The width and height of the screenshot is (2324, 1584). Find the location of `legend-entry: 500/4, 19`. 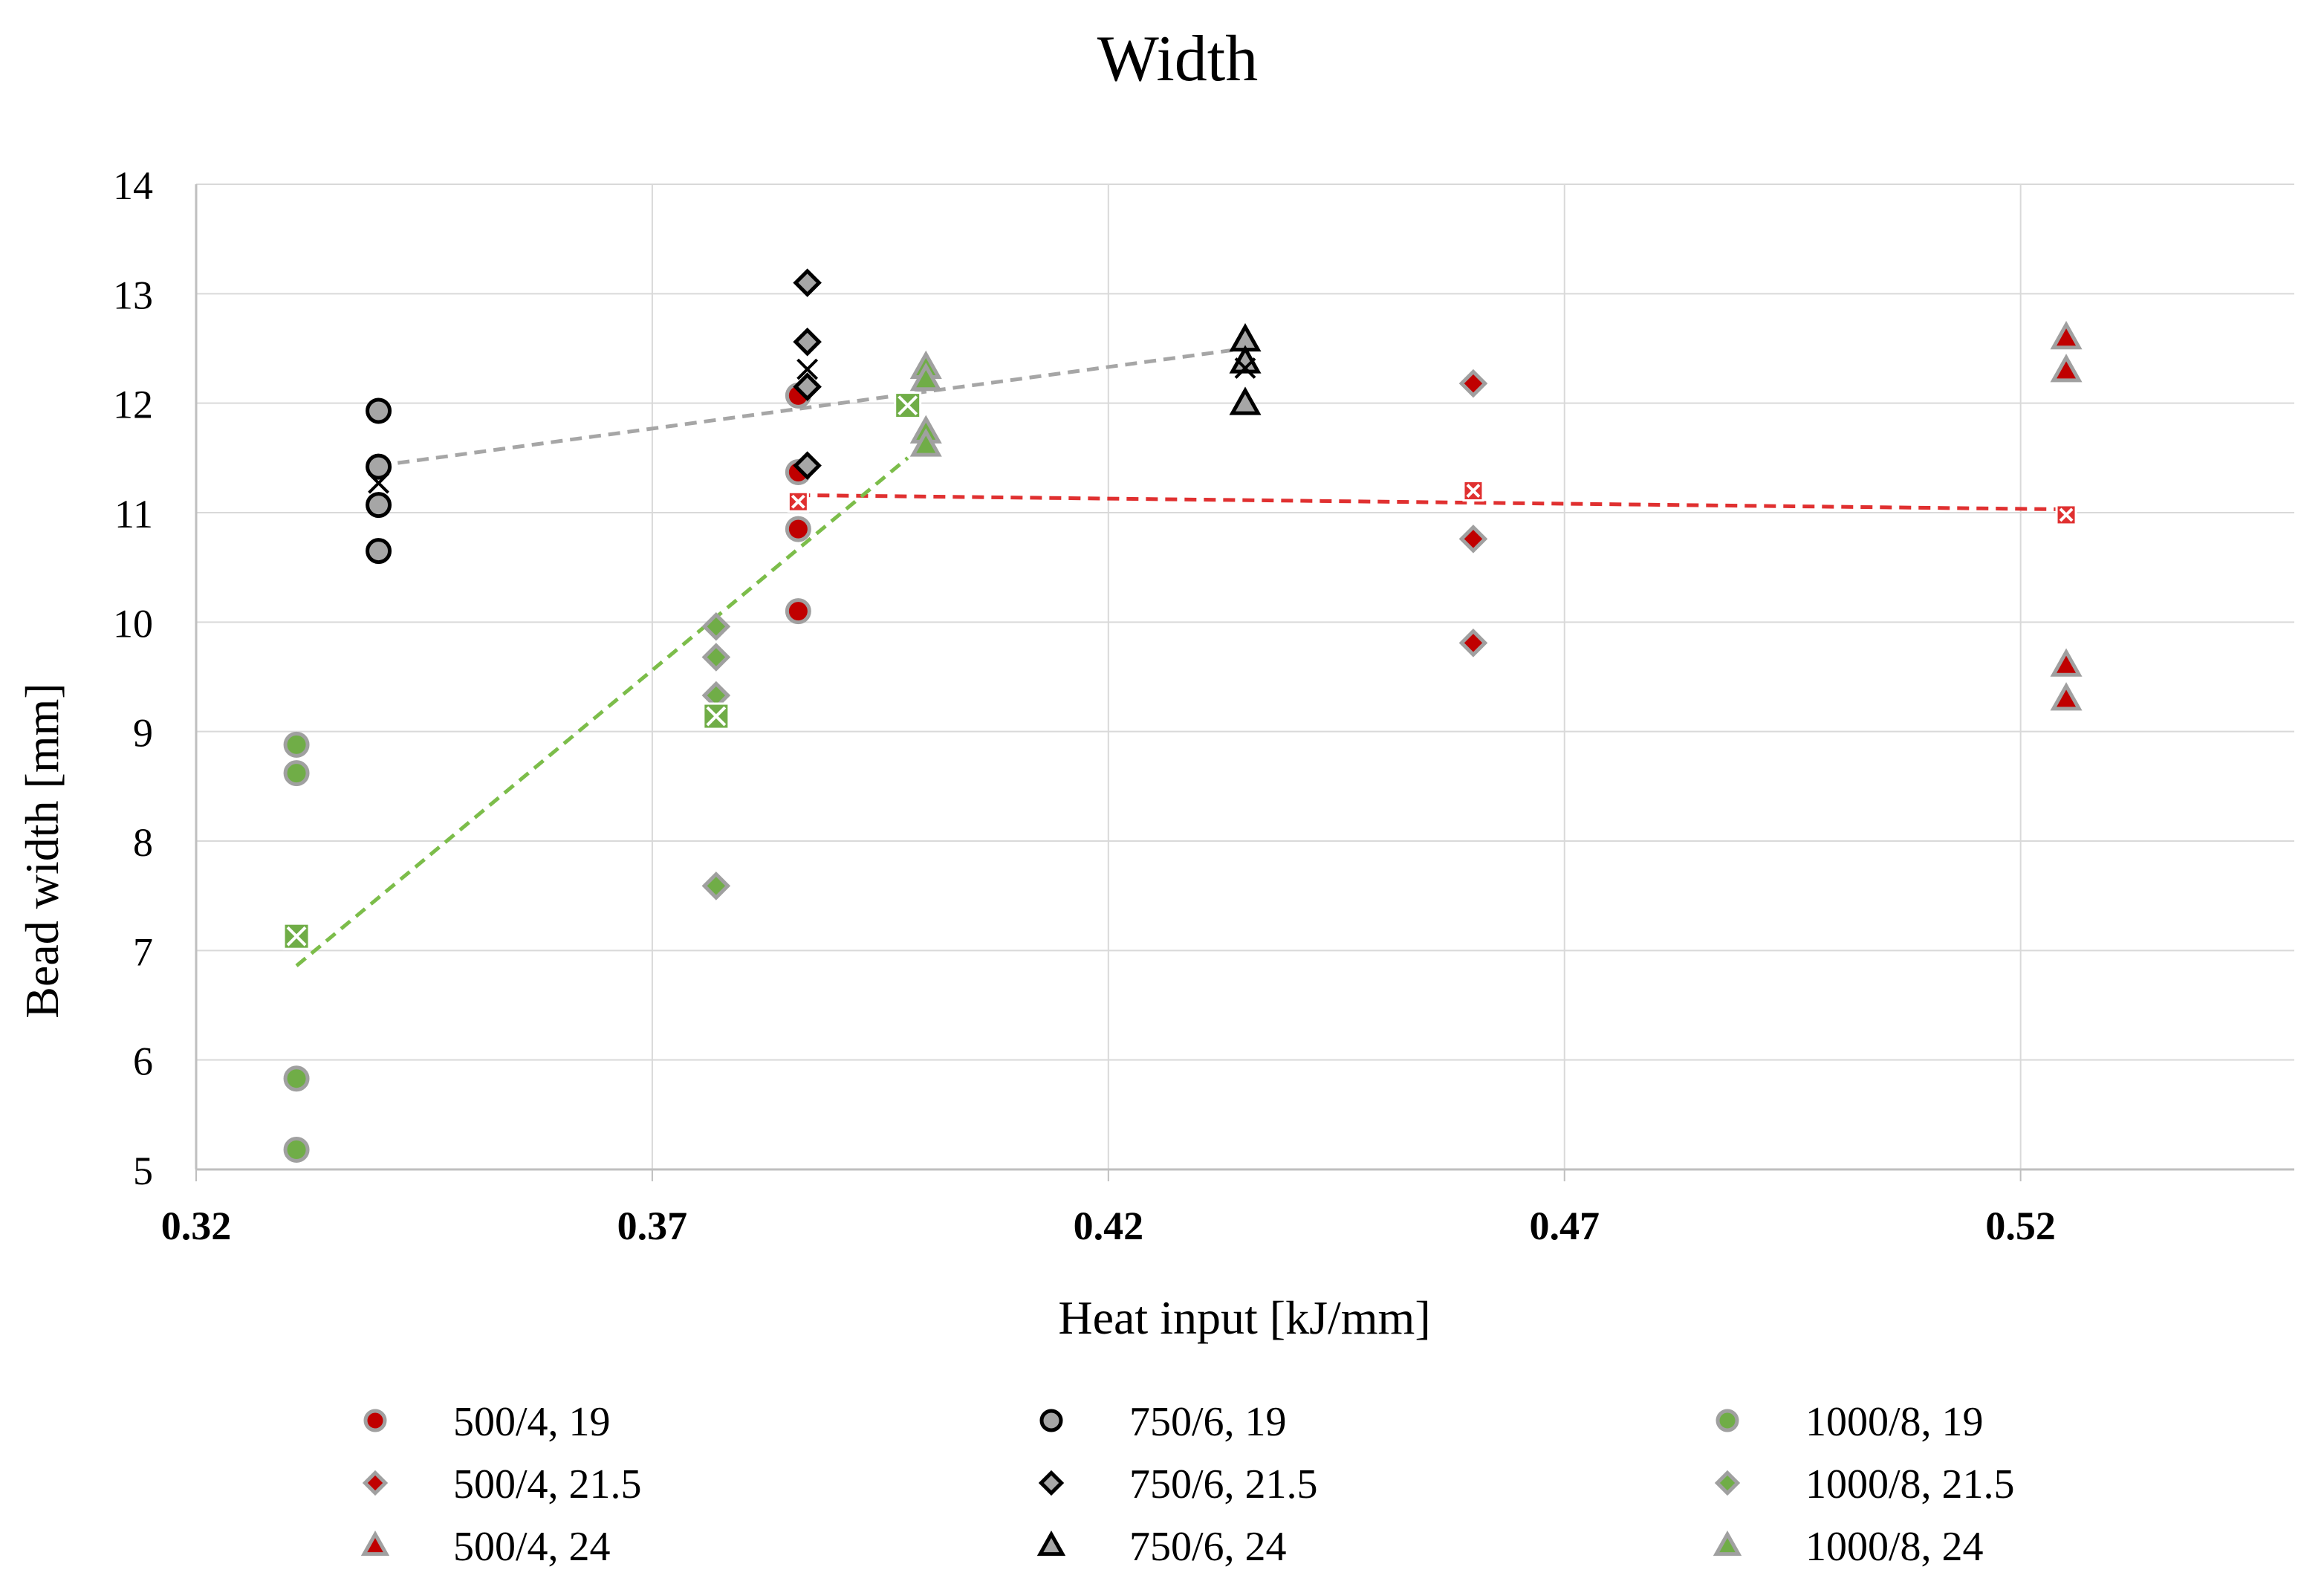

legend-entry: 500/4, 19 is located at coordinates (487, 1422).